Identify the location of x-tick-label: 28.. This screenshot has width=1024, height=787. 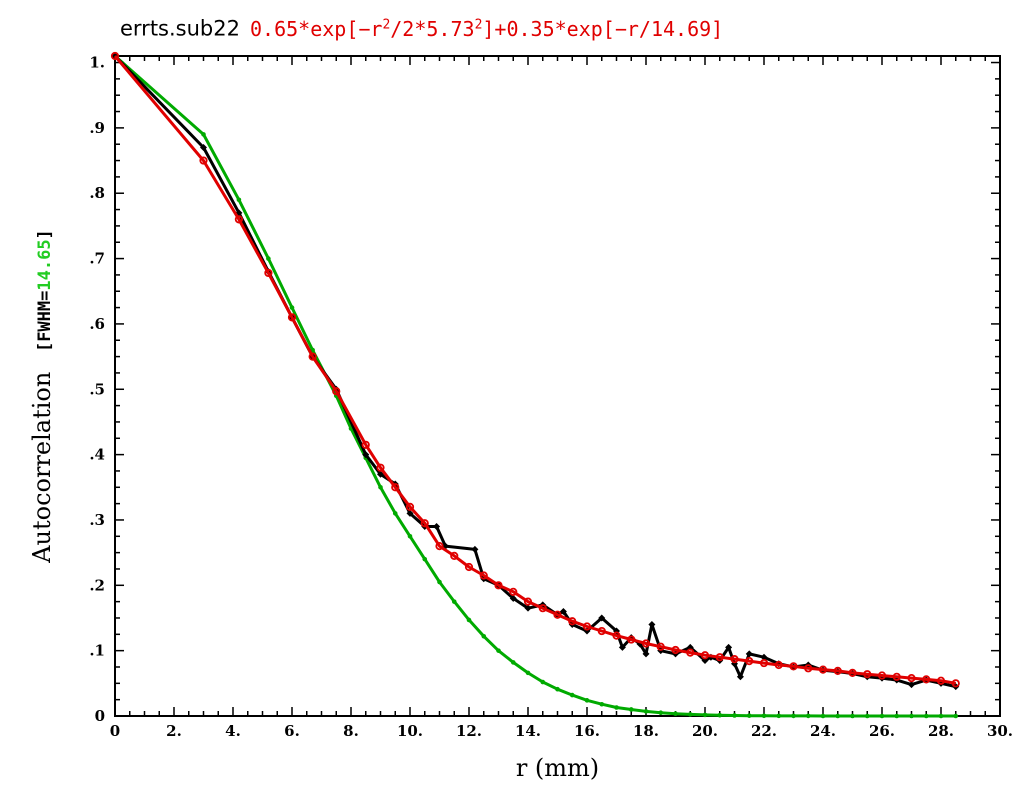
(941, 731).